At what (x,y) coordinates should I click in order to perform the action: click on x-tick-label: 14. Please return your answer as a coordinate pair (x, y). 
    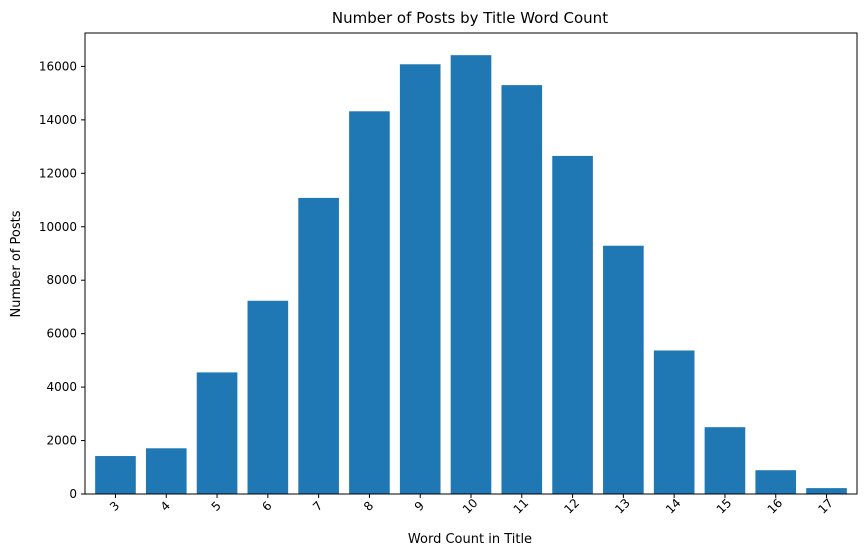
    Looking at the image, I should click on (673, 506).